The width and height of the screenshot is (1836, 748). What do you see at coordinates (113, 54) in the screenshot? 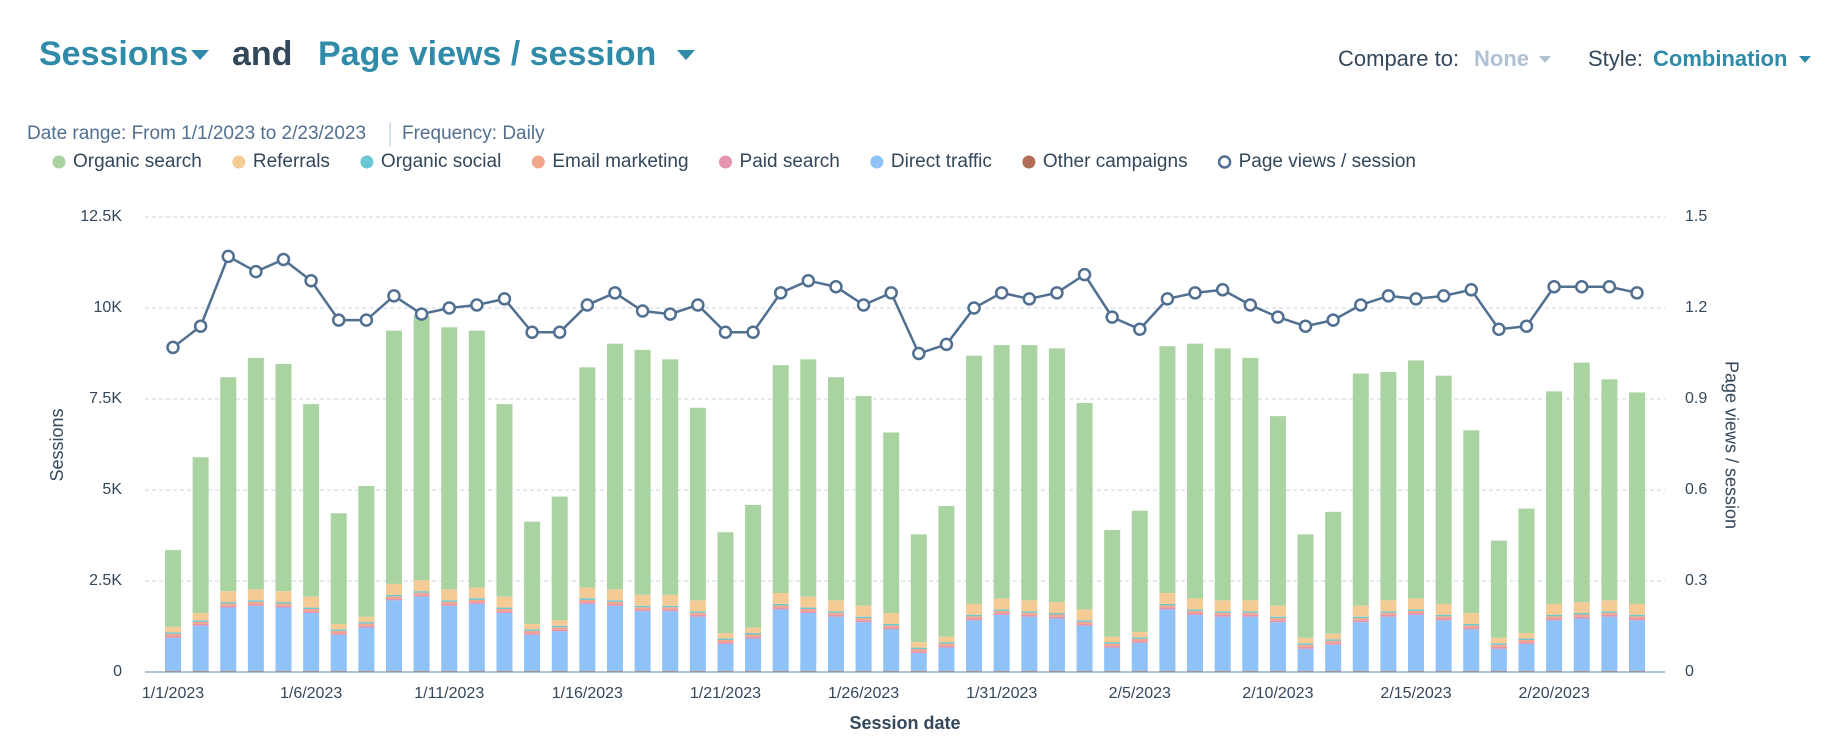
I see `metric-selector: Sessions` at bounding box center [113, 54].